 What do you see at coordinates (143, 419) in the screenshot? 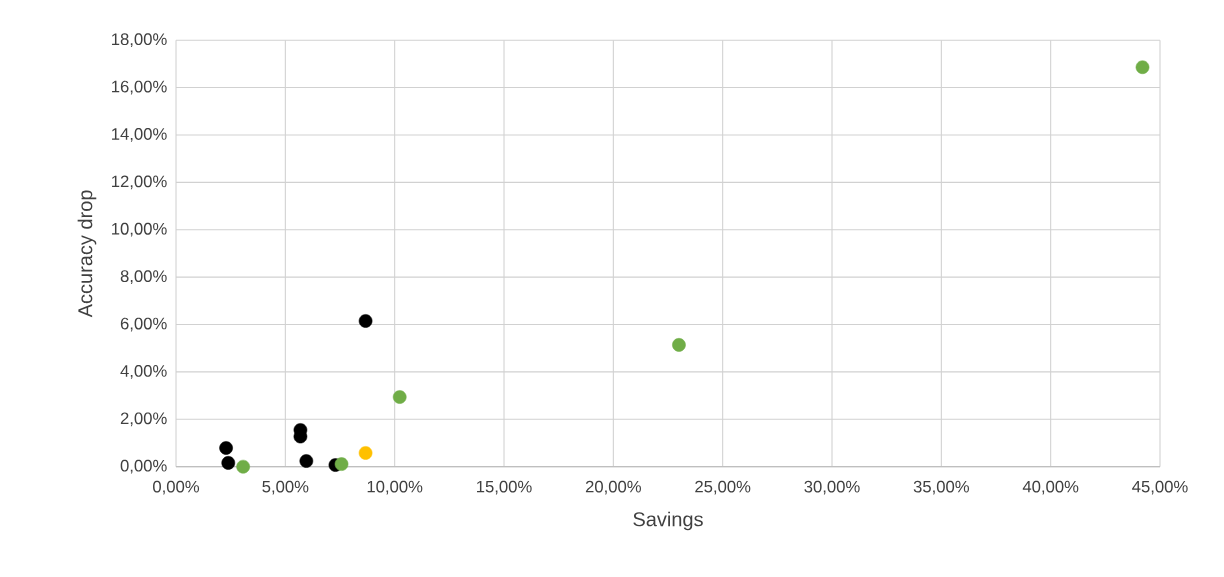
I see `y-tick-label: 2,00%` at bounding box center [143, 419].